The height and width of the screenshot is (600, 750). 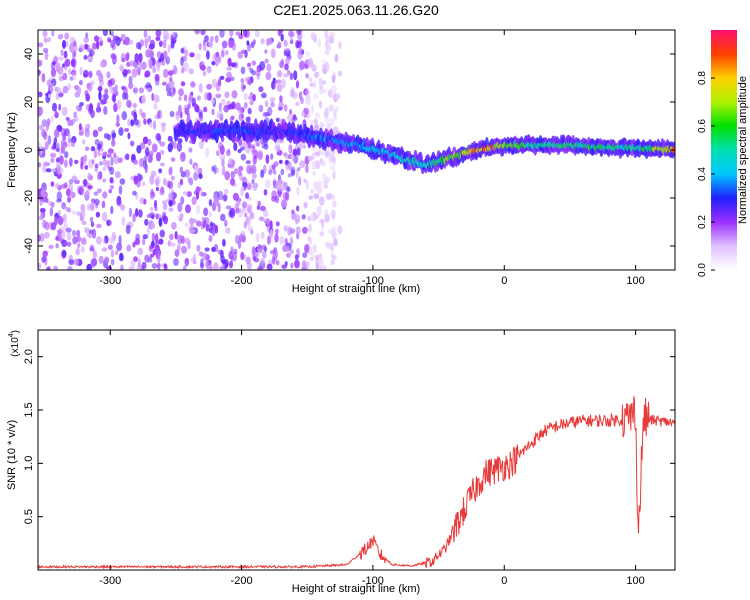 I want to click on spectrogram-x-label: Height of straight line (km), so click(x=356, y=289).